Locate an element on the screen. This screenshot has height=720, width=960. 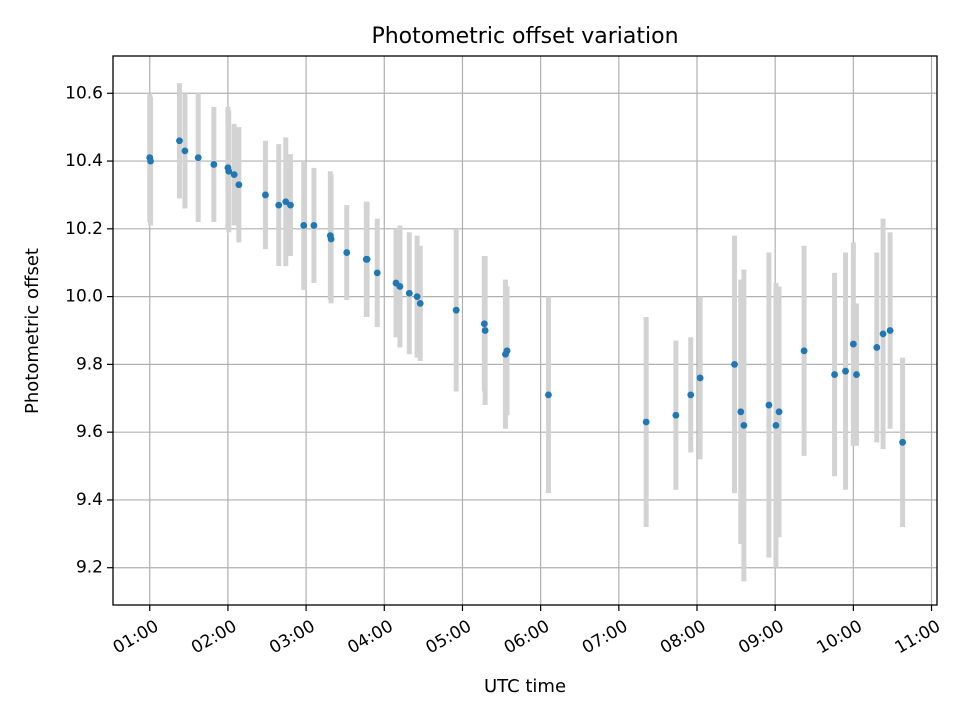
chart-title: Photometric offset variation is located at coordinates (524, 36).